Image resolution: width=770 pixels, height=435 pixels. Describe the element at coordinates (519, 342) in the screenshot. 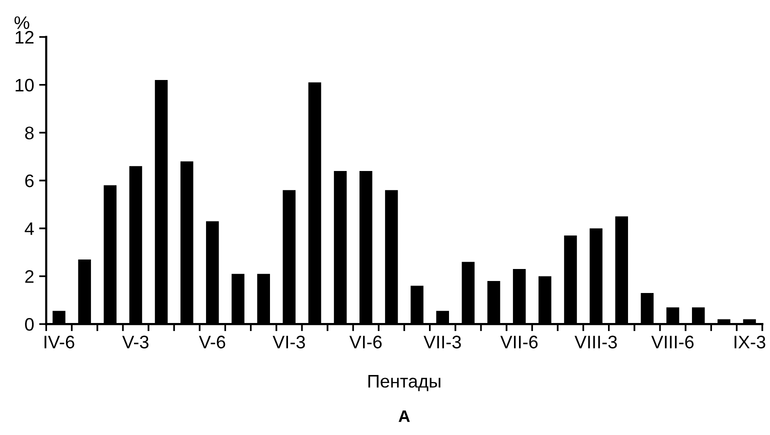

I see `x-tick-label: VII-6` at that location.